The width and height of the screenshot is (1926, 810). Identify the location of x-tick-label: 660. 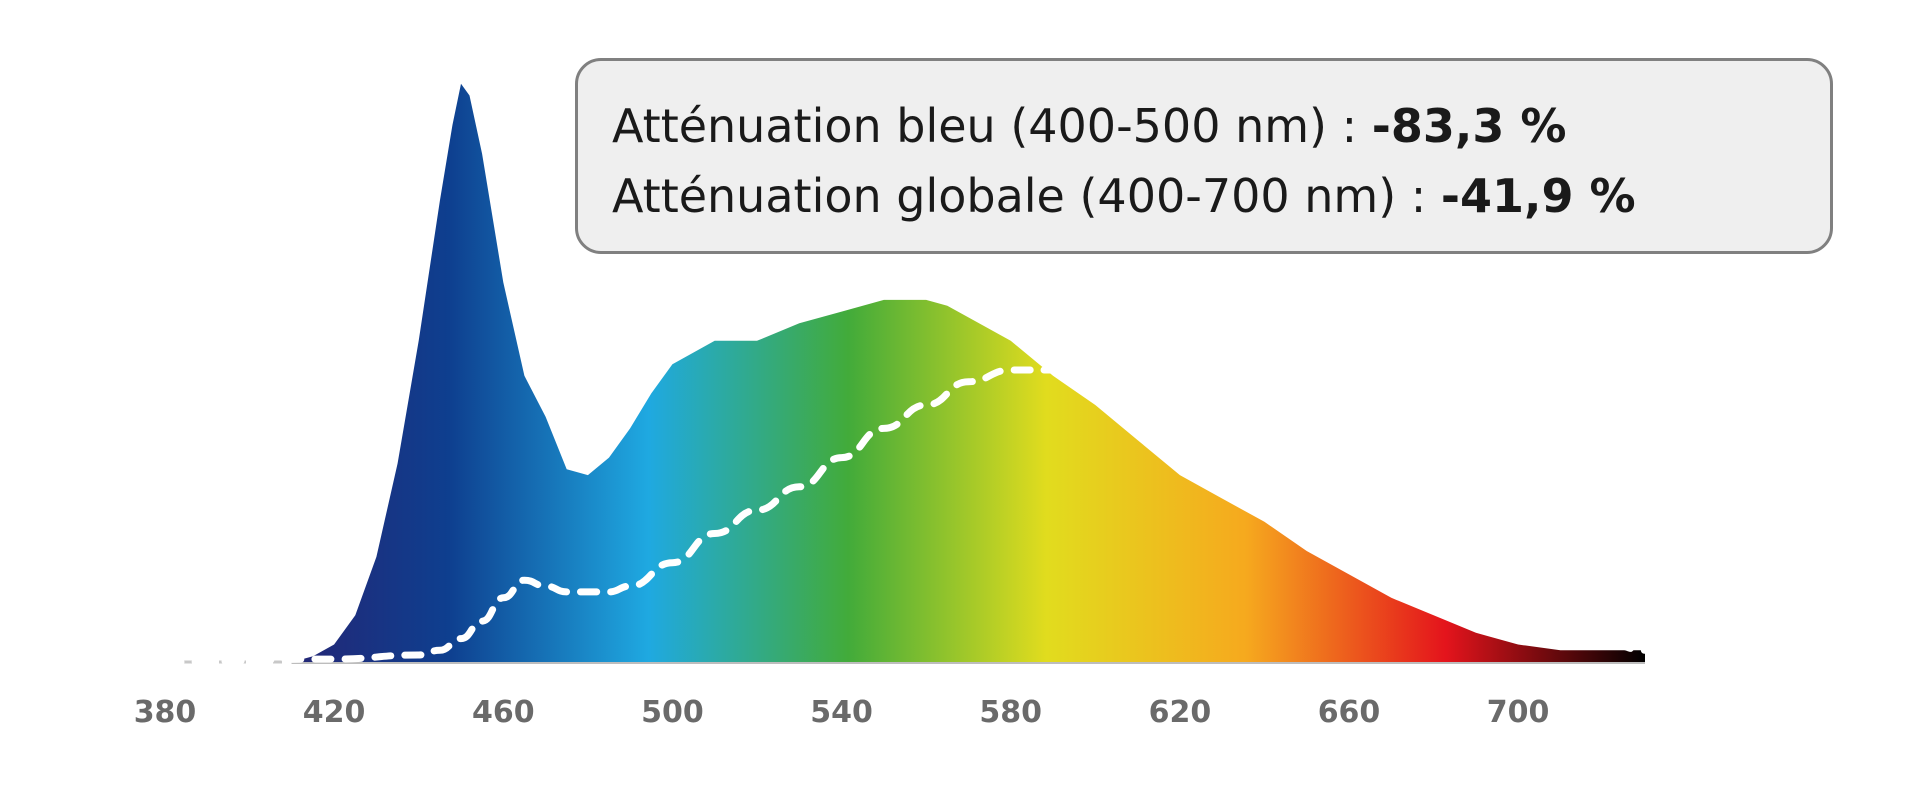
(1349, 712).